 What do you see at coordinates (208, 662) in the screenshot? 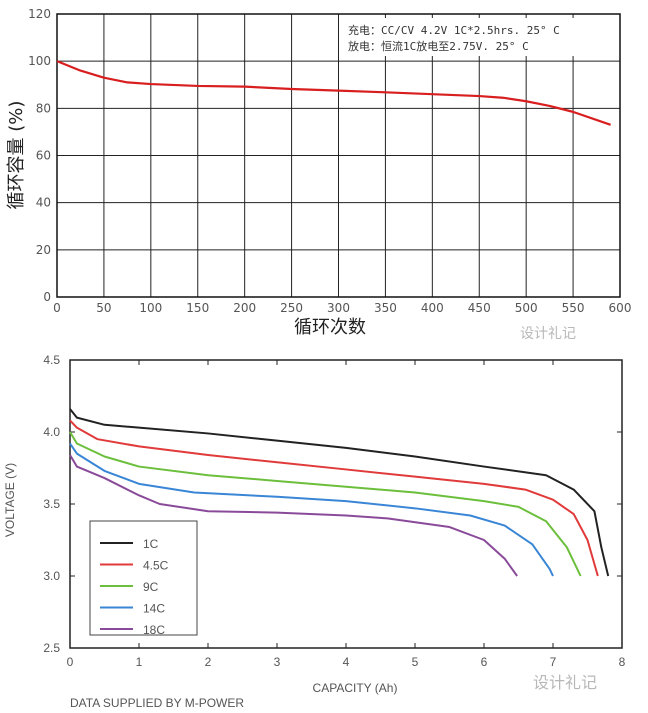
I see `x-tick-label: 2` at bounding box center [208, 662].